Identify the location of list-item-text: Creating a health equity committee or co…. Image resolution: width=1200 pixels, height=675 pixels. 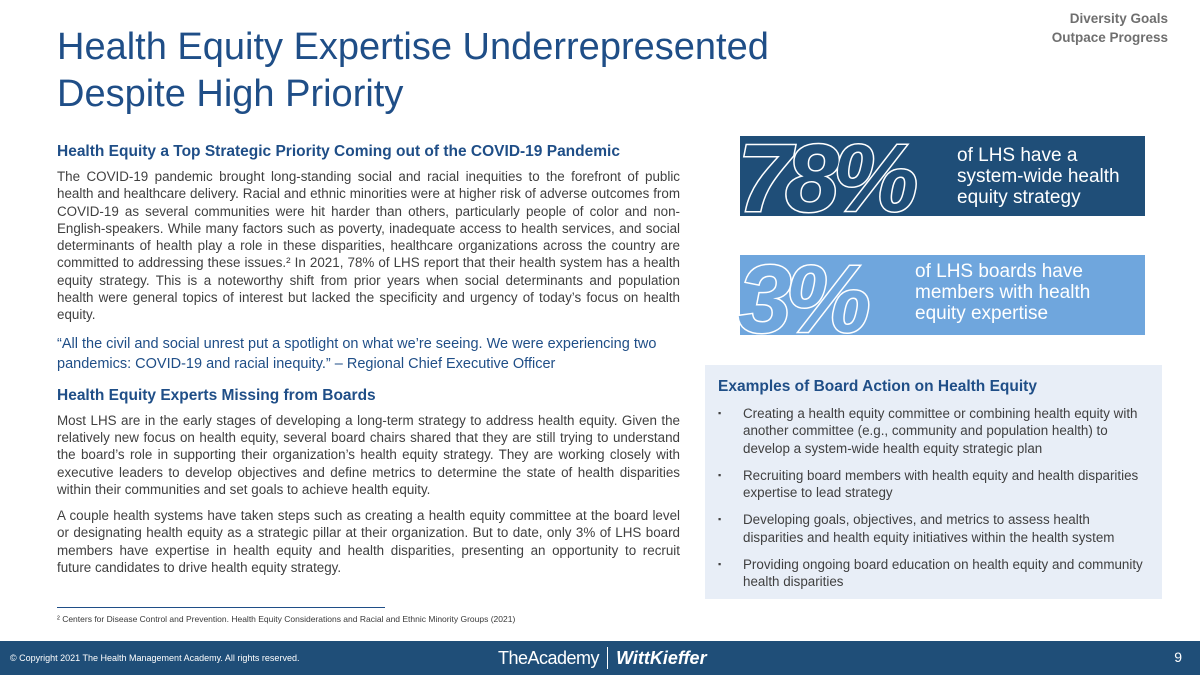
(940, 431).